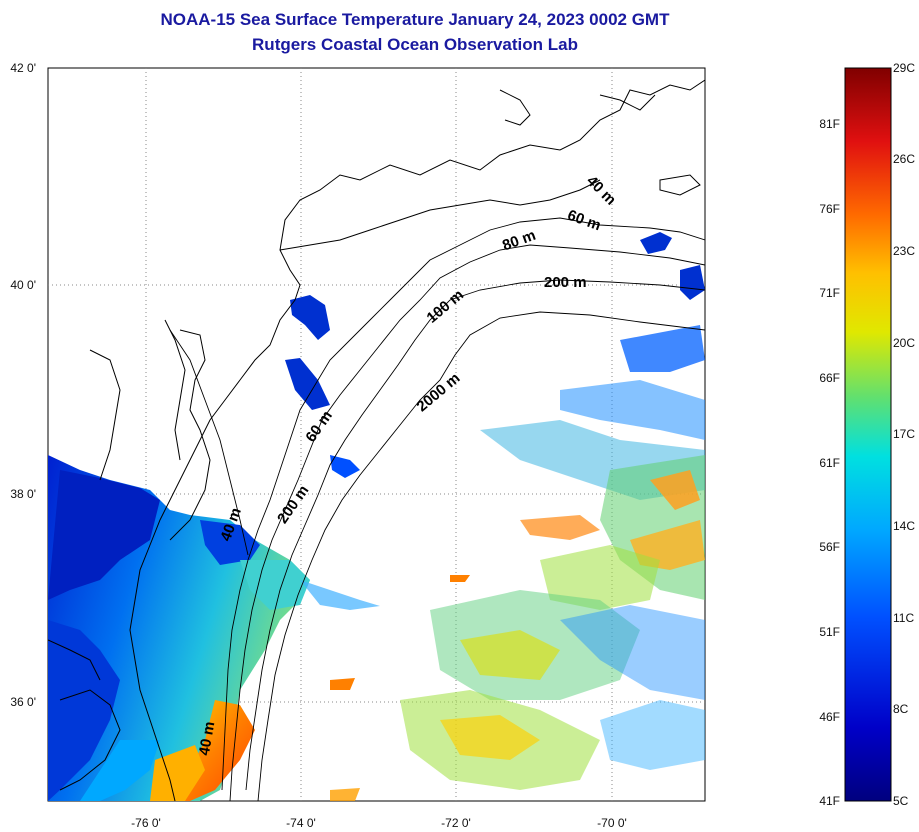 This screenshot has width=919, height=832. What do you see at coordinates (904, 159) in the screenshot?
I see `colorbar-c-label: 26C` at bounding box center [904, 159].